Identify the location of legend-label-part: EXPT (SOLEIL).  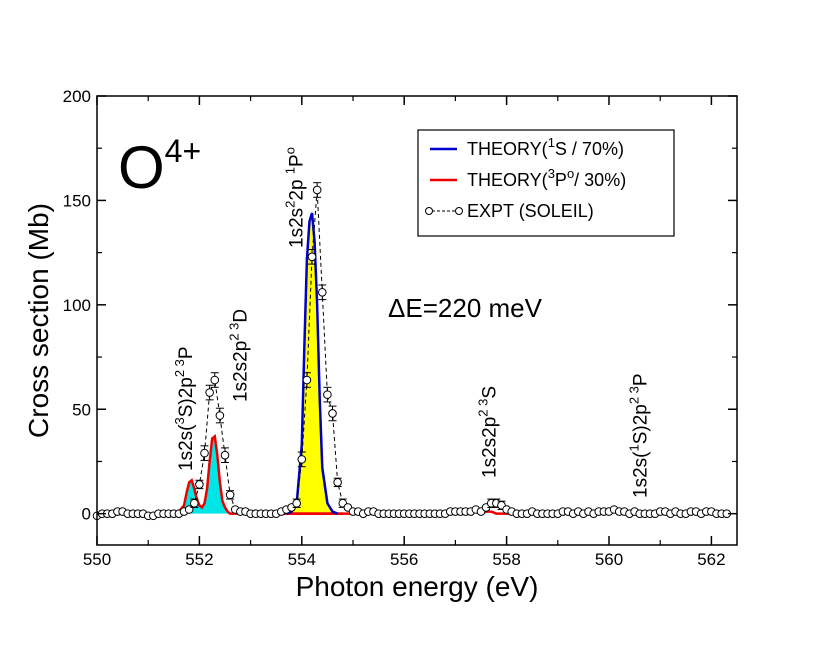
(530, 211).